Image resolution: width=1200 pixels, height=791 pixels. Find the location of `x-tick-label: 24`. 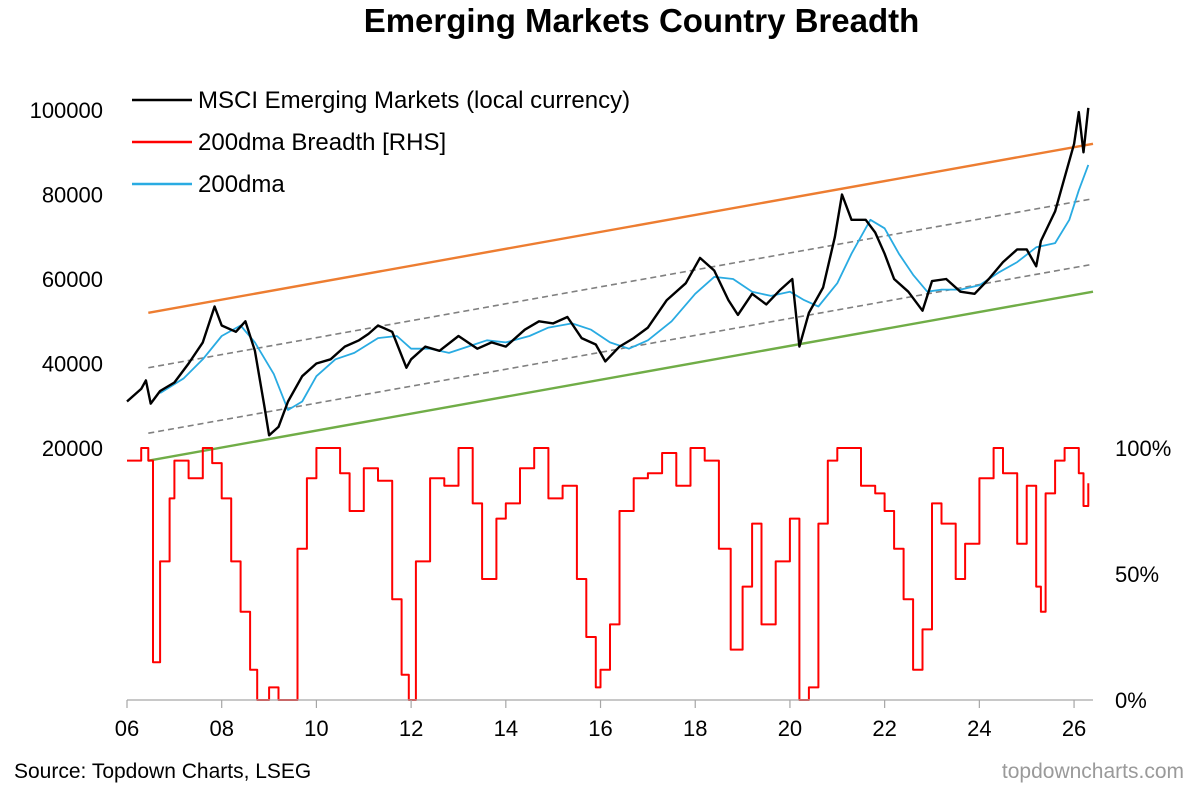

x-tick-label: 24 is located at coordinates (979, 728).